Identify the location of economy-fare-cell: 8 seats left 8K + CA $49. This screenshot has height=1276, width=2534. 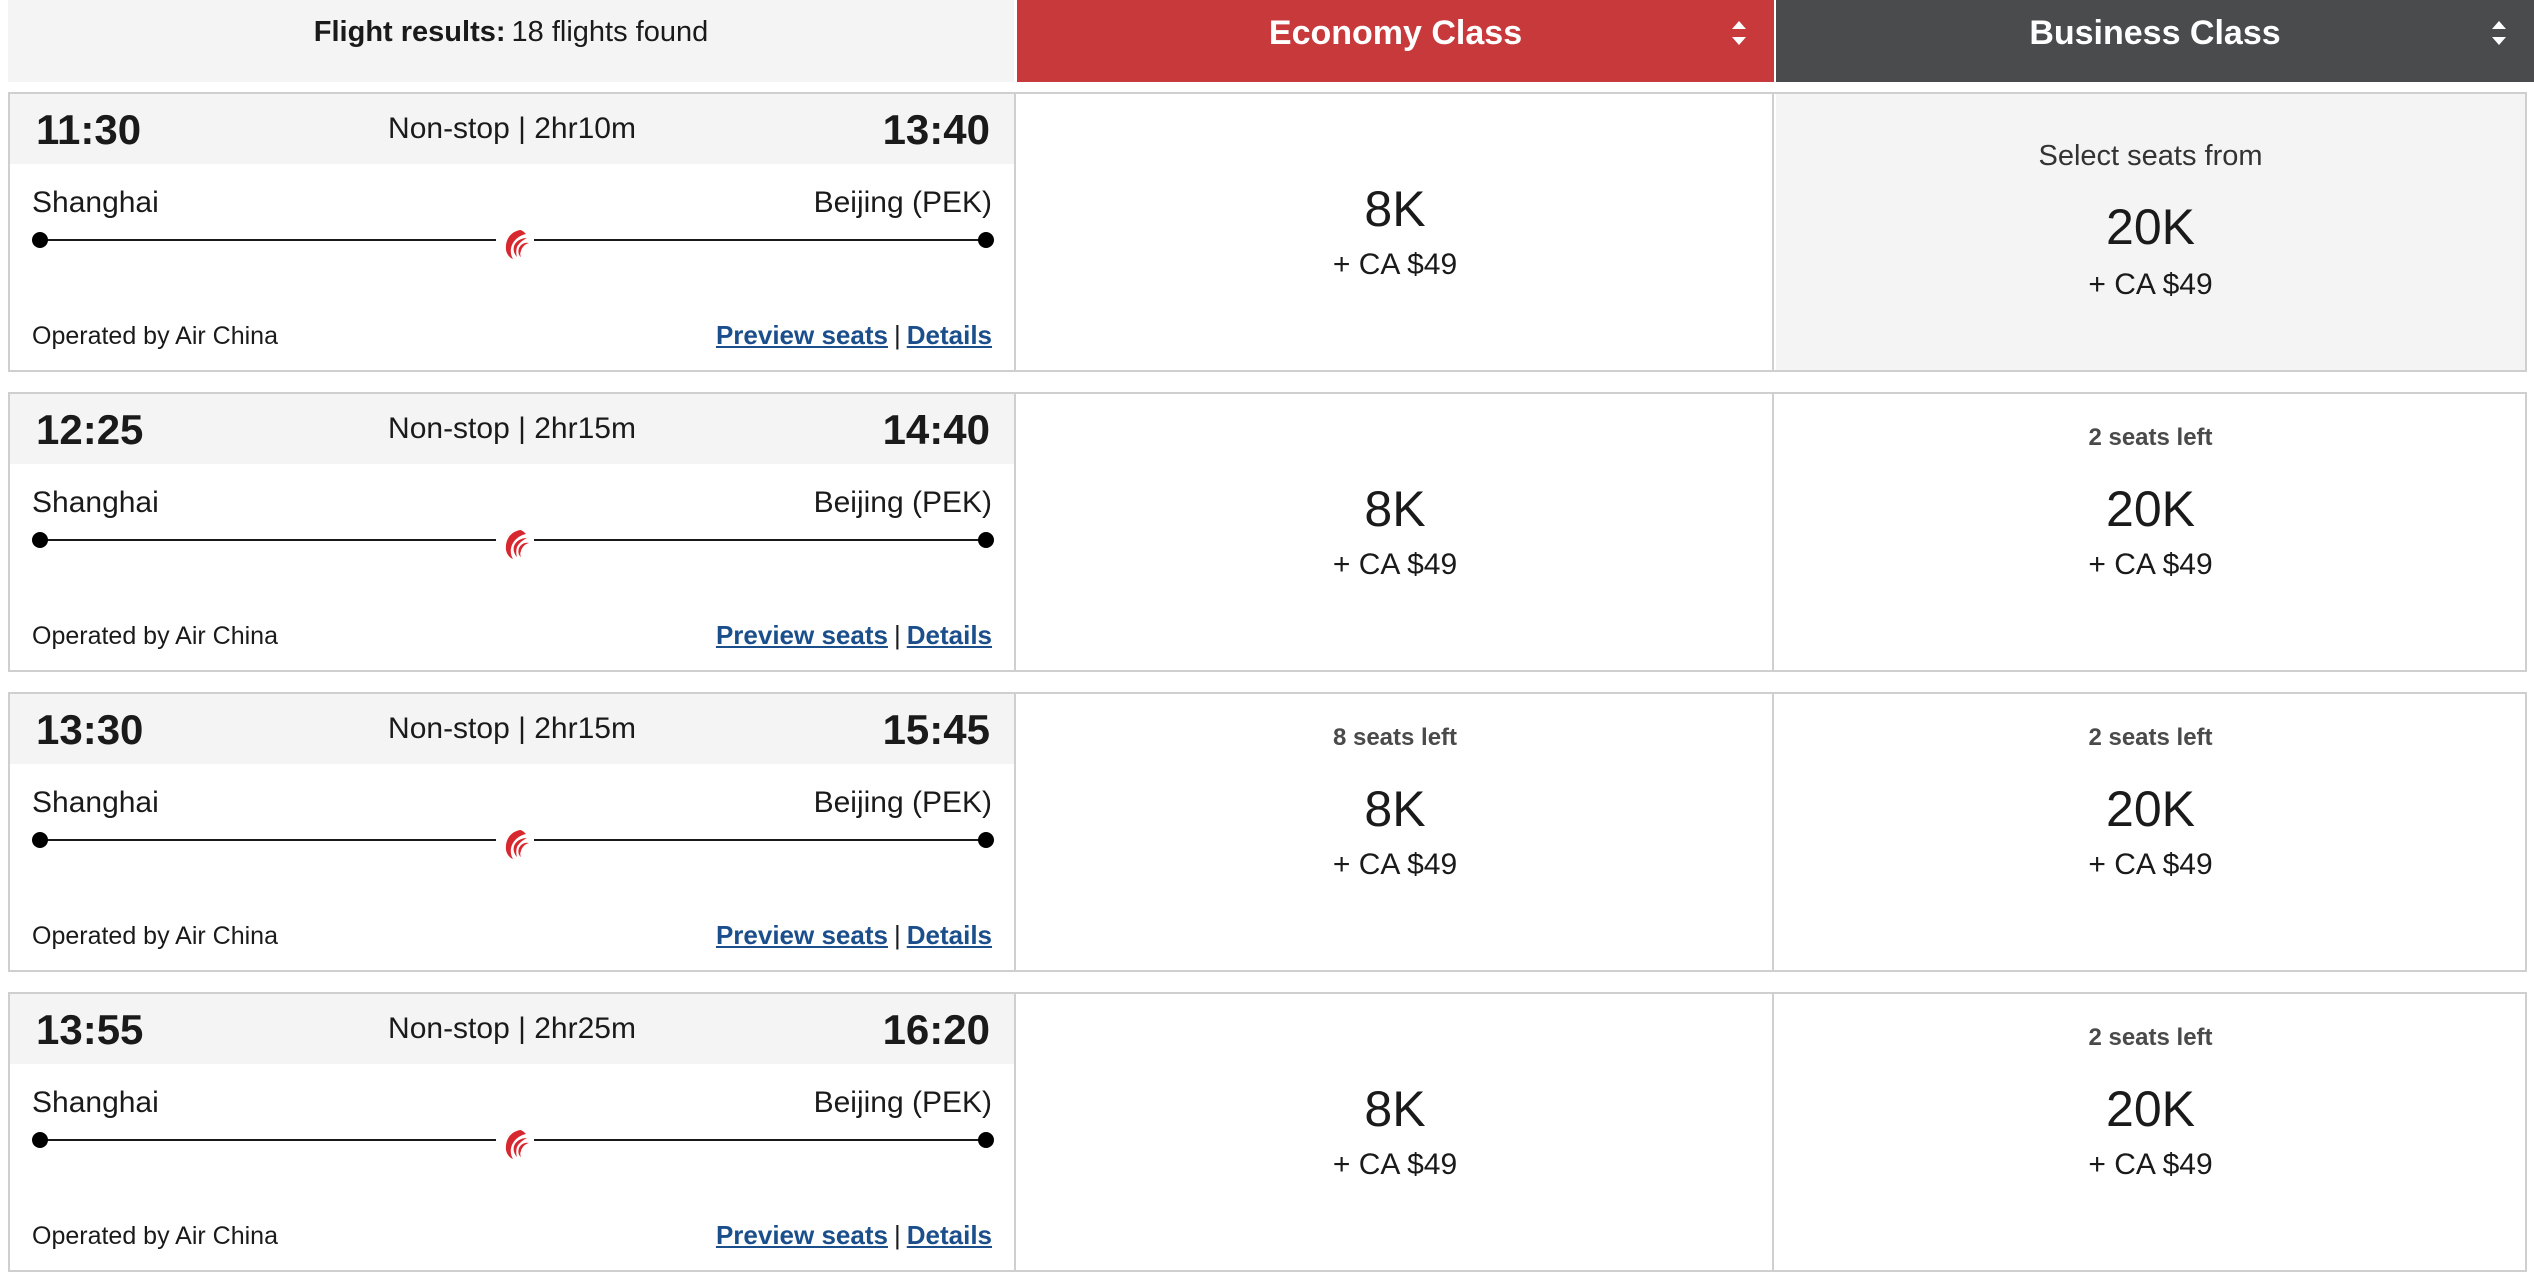
(1396, 832).